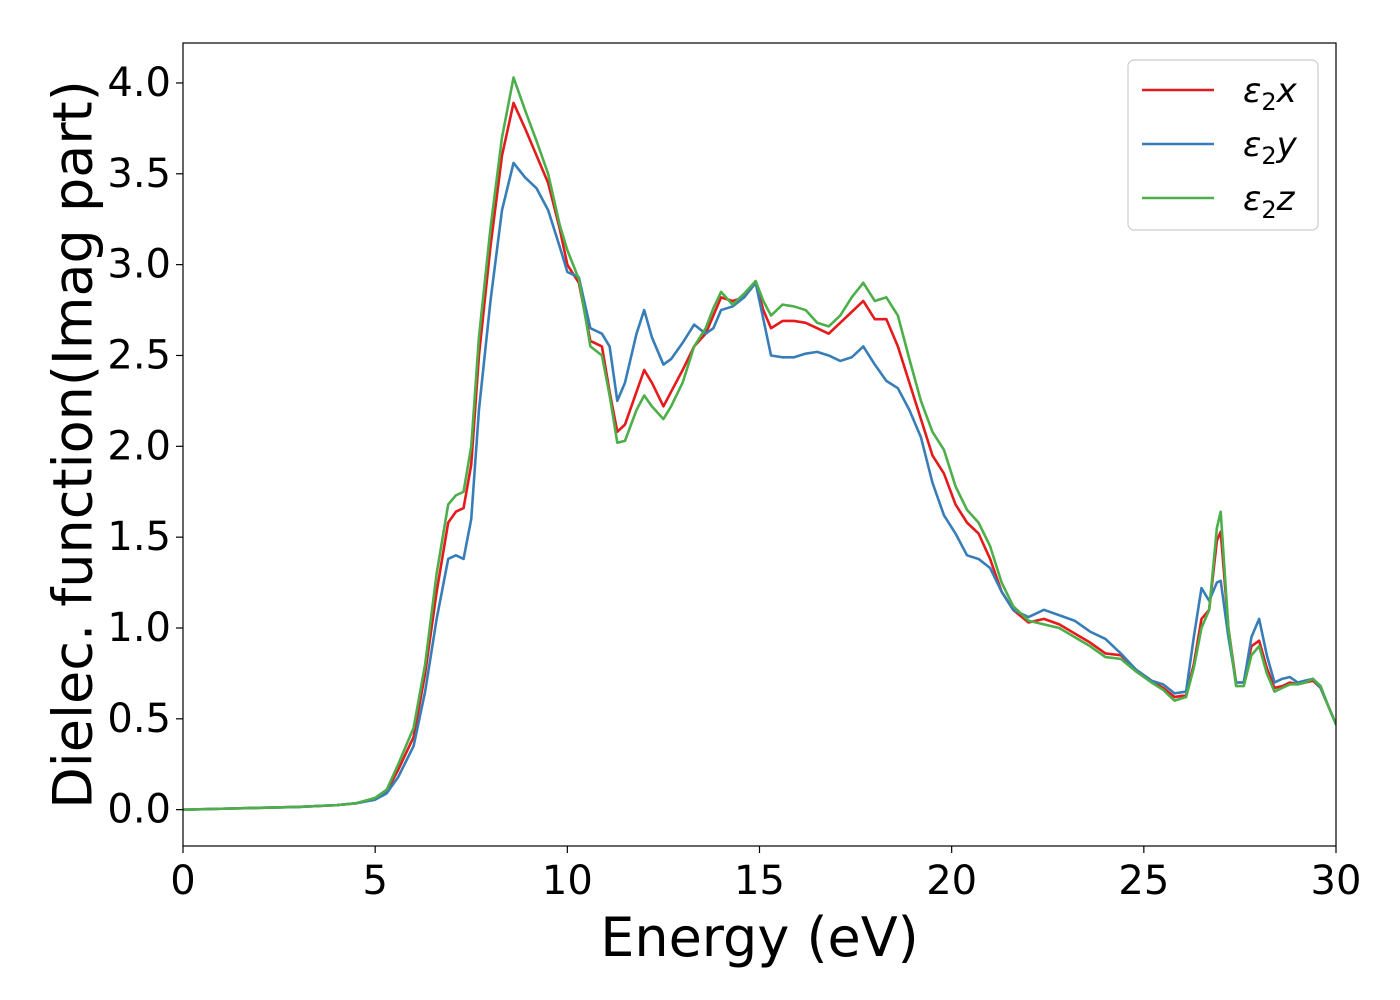  I want to click on y-tick-label: 1.5, so click(139, 537).